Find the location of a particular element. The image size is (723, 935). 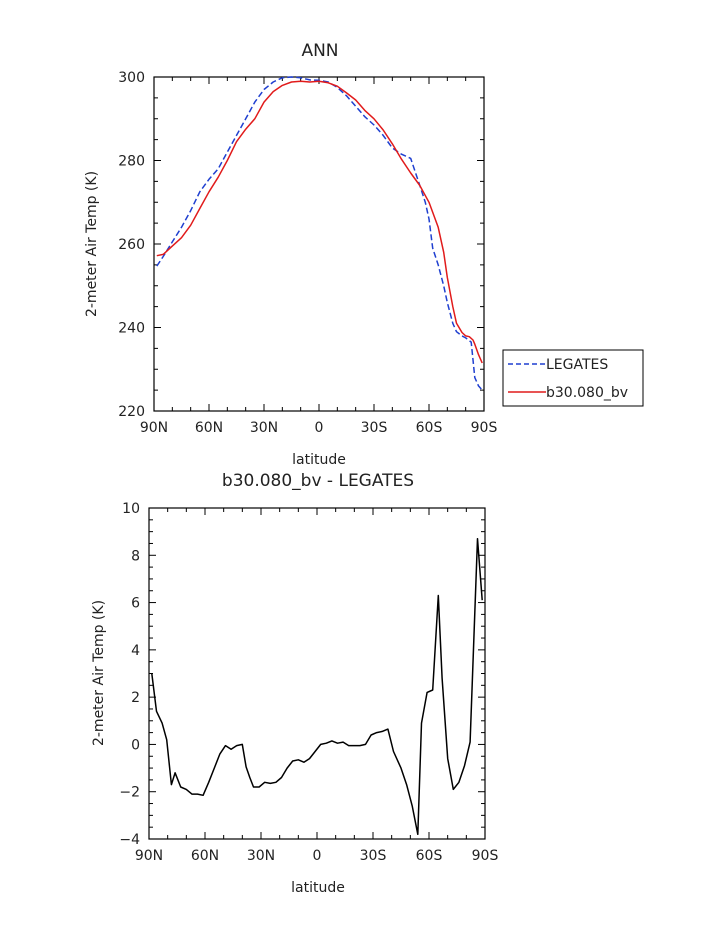

y-tick-label: −2 is located at coordinates (129, 793).